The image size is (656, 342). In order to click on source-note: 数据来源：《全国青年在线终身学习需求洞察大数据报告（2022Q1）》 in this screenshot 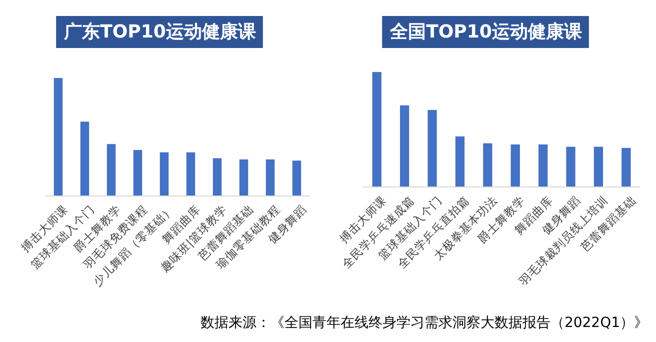, I will do `click(424, 323)`.